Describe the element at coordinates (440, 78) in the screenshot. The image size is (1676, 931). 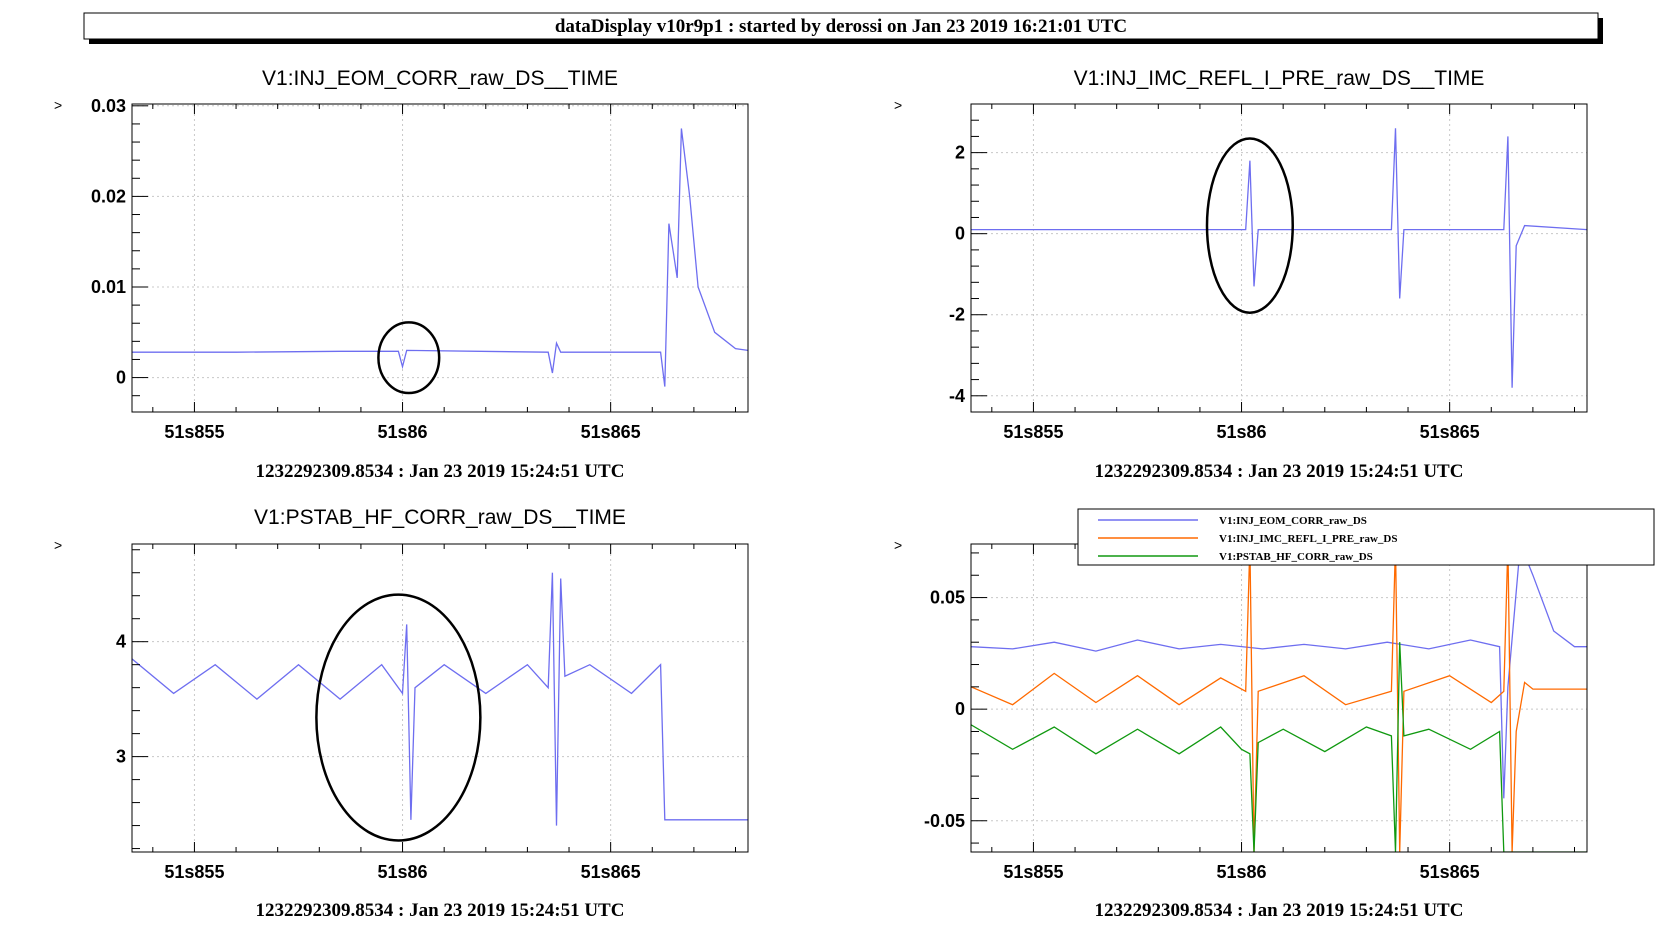
I see `chart-title: V1:INJ_EOM_CORR_raw_DS__TIME` at that location.